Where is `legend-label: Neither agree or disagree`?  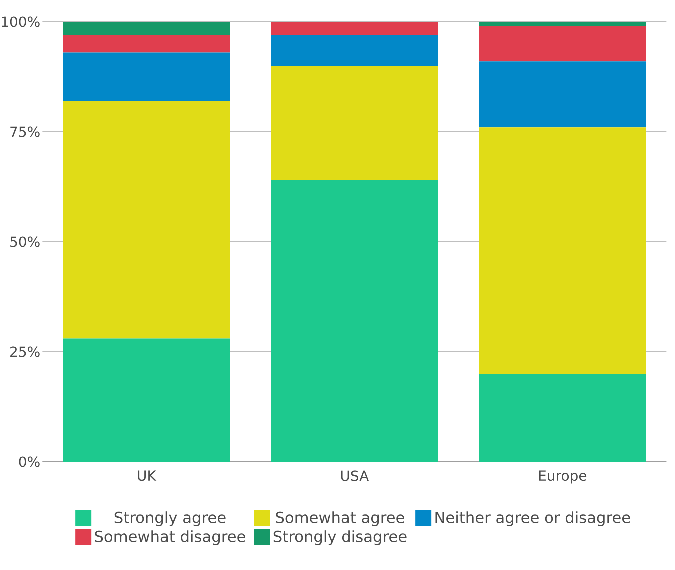 legend-label: Neither agree or disagree is located at coordinates (533, 519).